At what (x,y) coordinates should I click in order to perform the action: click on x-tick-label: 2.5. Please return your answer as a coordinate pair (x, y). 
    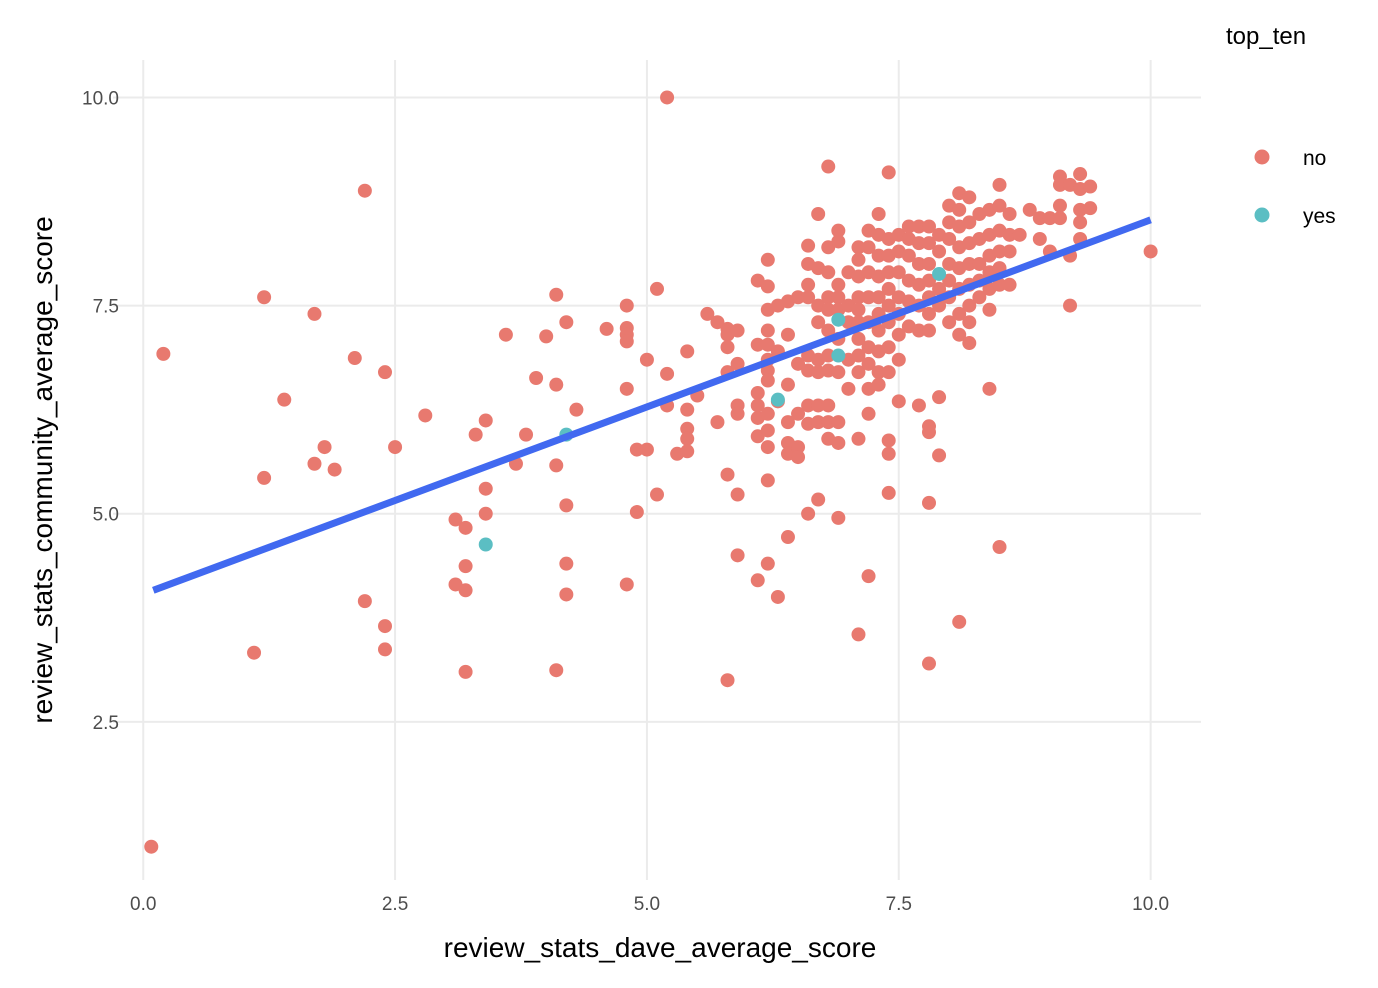
    Looking at the image, I should click on (395, 904).